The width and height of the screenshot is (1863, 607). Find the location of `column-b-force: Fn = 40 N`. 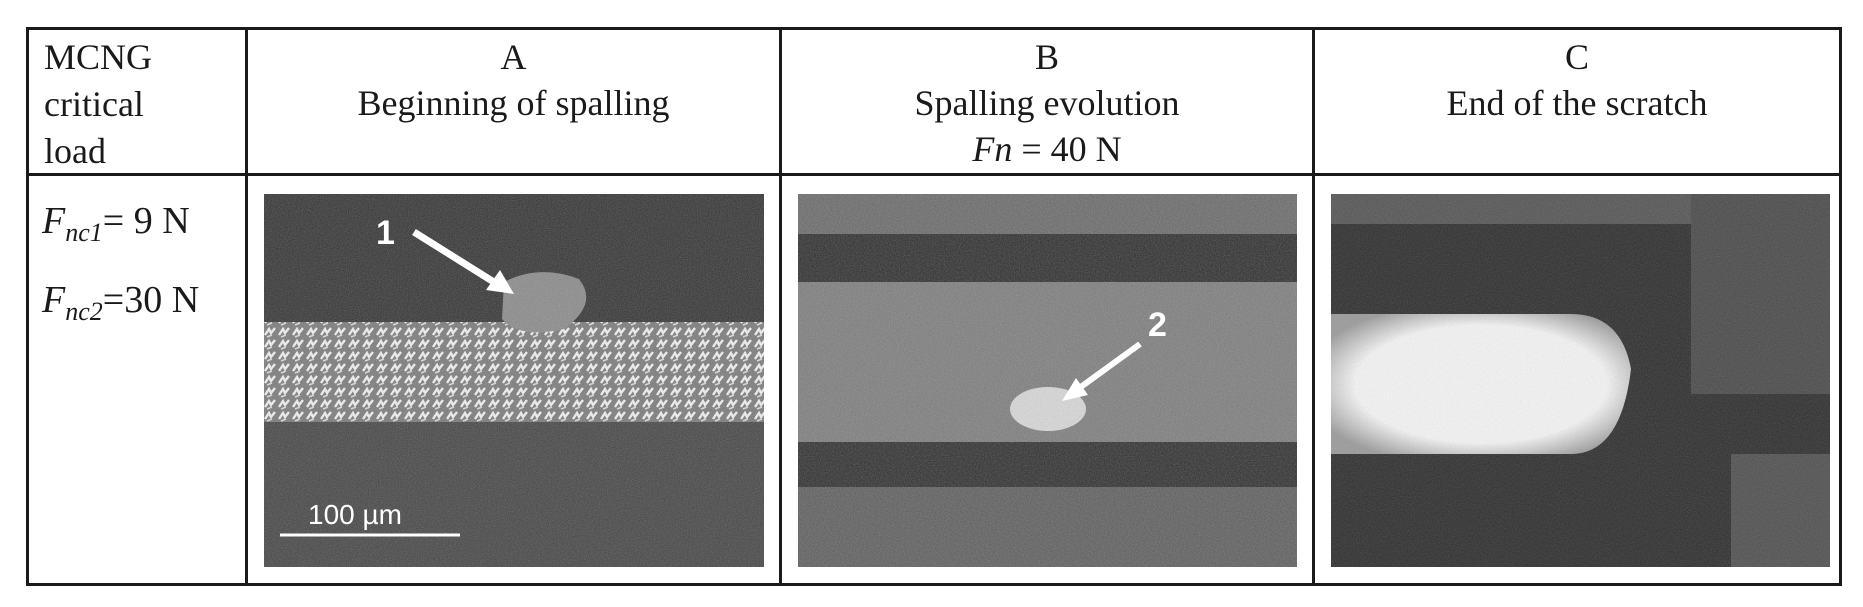

column-b-force: Fn = 40 N is located at coordinates (1047, 149).